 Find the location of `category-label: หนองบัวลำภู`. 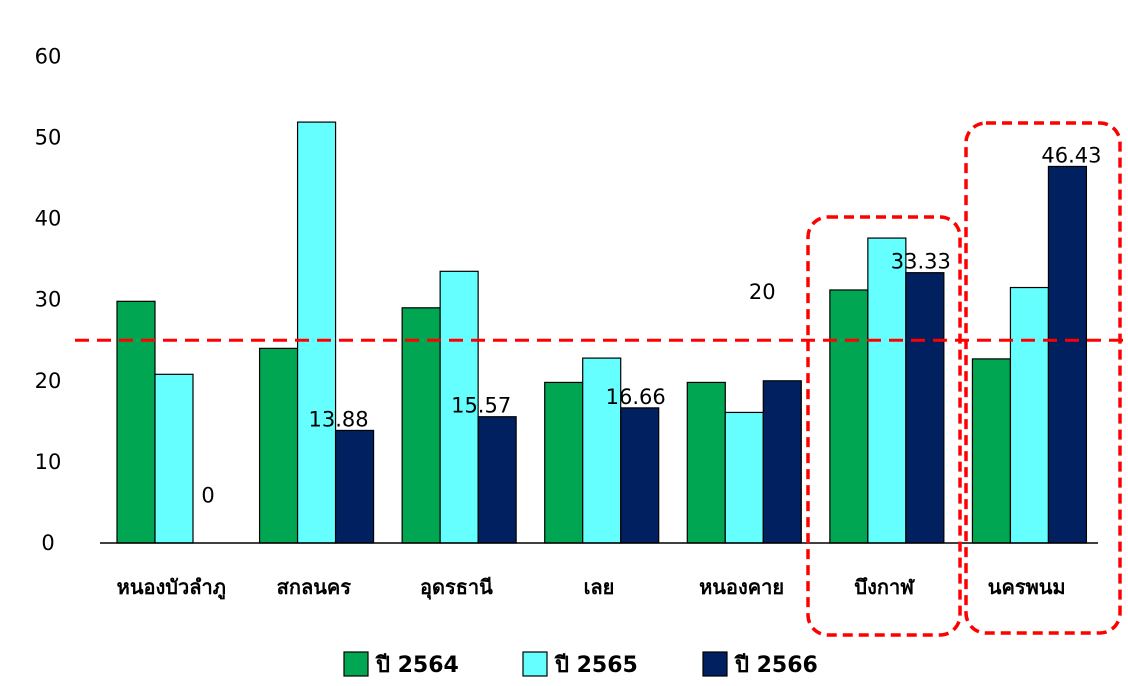

category-label: หนองบัวลำภู is located at coordinates (171, 588).